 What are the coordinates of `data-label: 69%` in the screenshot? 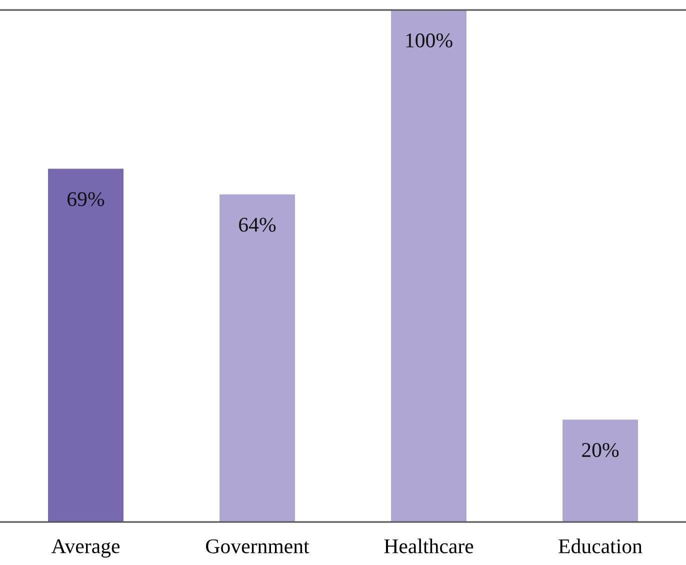 It's located at (86, 199).